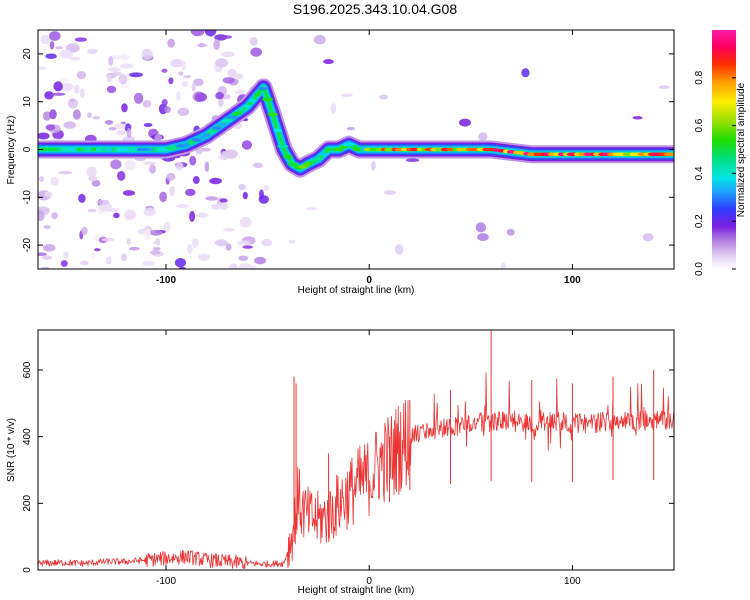 Image resolution: width=750 pixels, height=600 pixels. I want to click on snr-y-tick-label: 400, so click(27, 436).